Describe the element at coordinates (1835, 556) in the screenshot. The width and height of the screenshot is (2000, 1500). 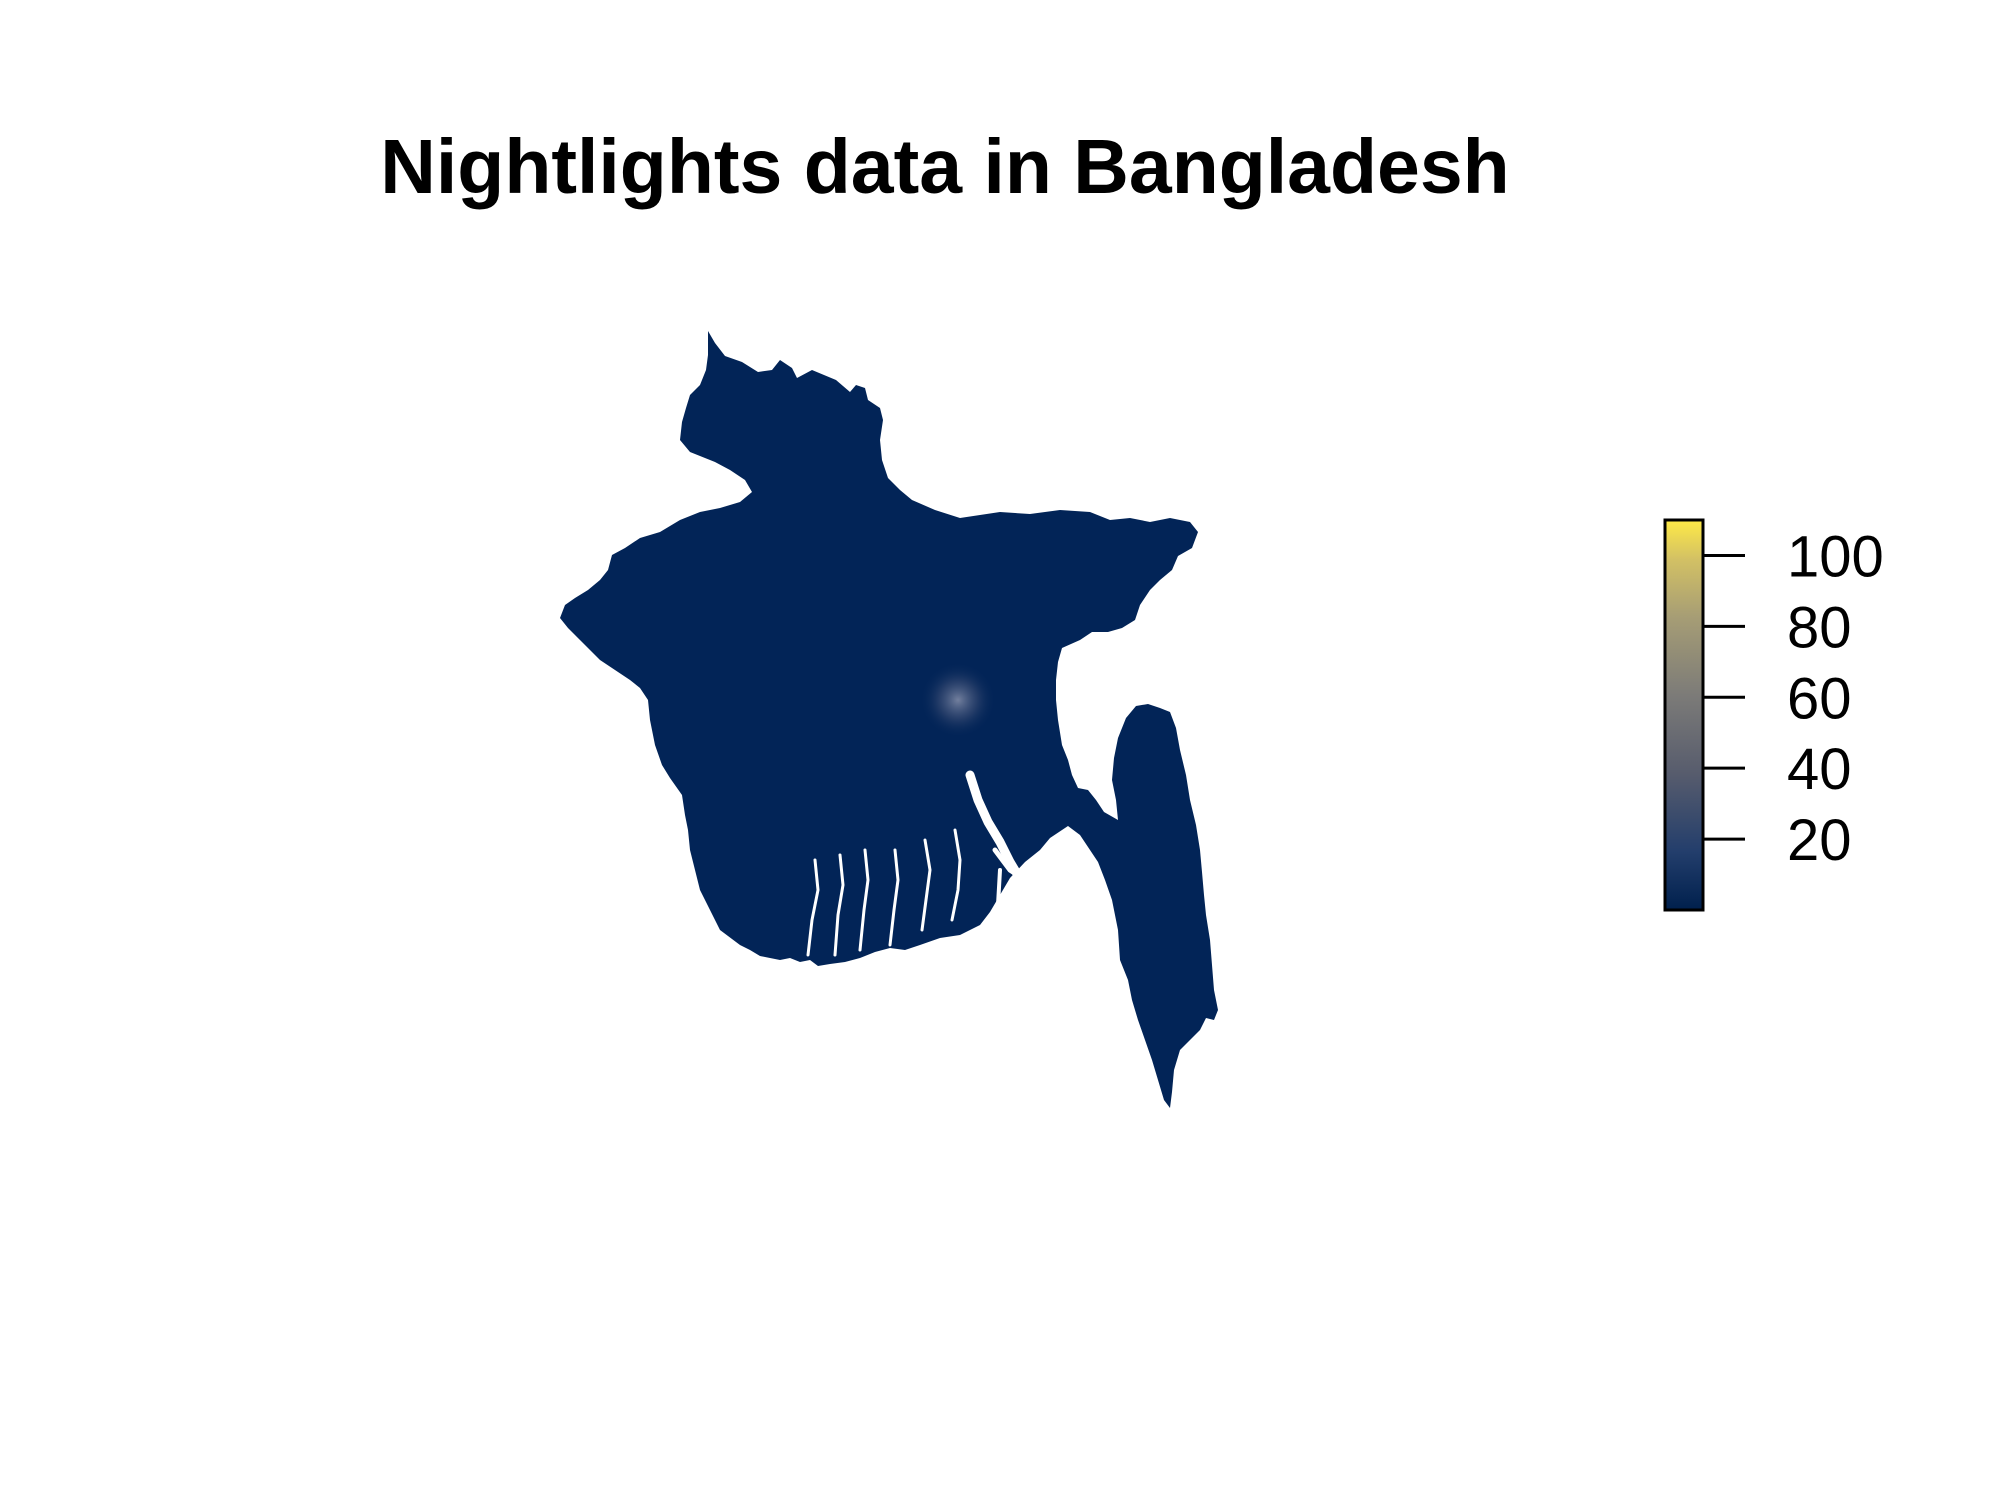
I see `legend-tick-label: 100` at that location.